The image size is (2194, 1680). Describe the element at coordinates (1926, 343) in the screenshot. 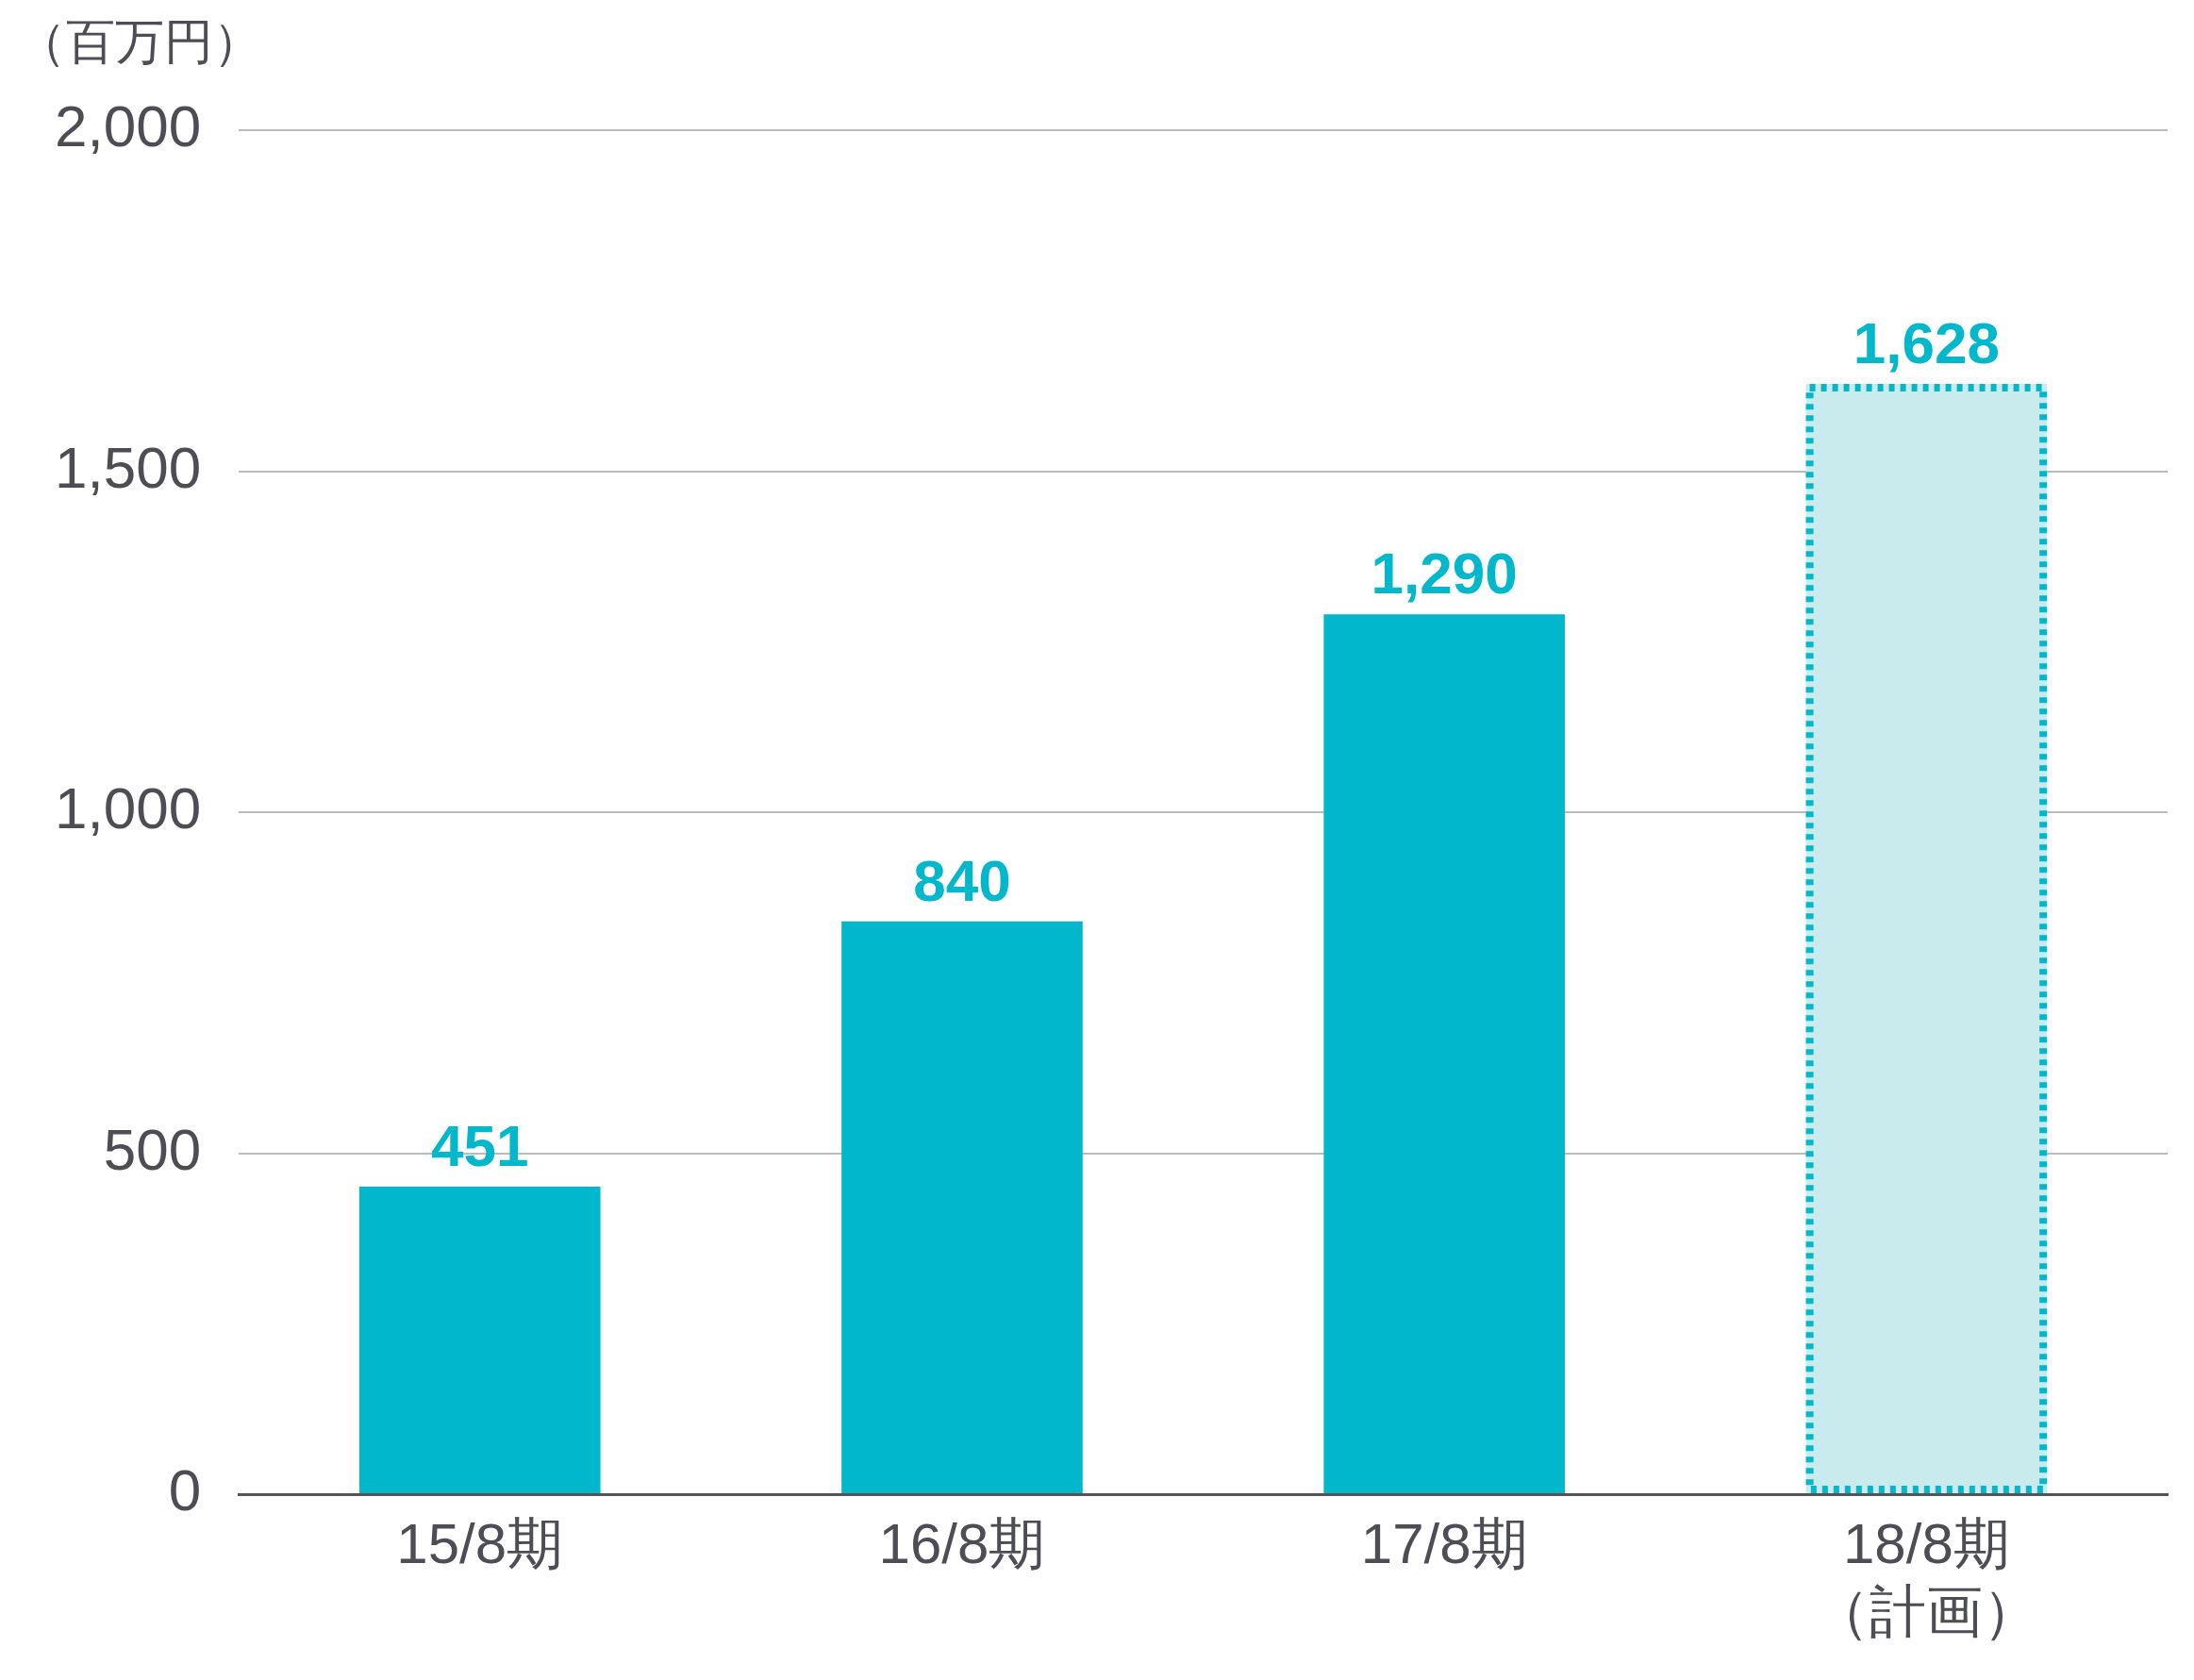

I see `data-label: 1,628` at that location.